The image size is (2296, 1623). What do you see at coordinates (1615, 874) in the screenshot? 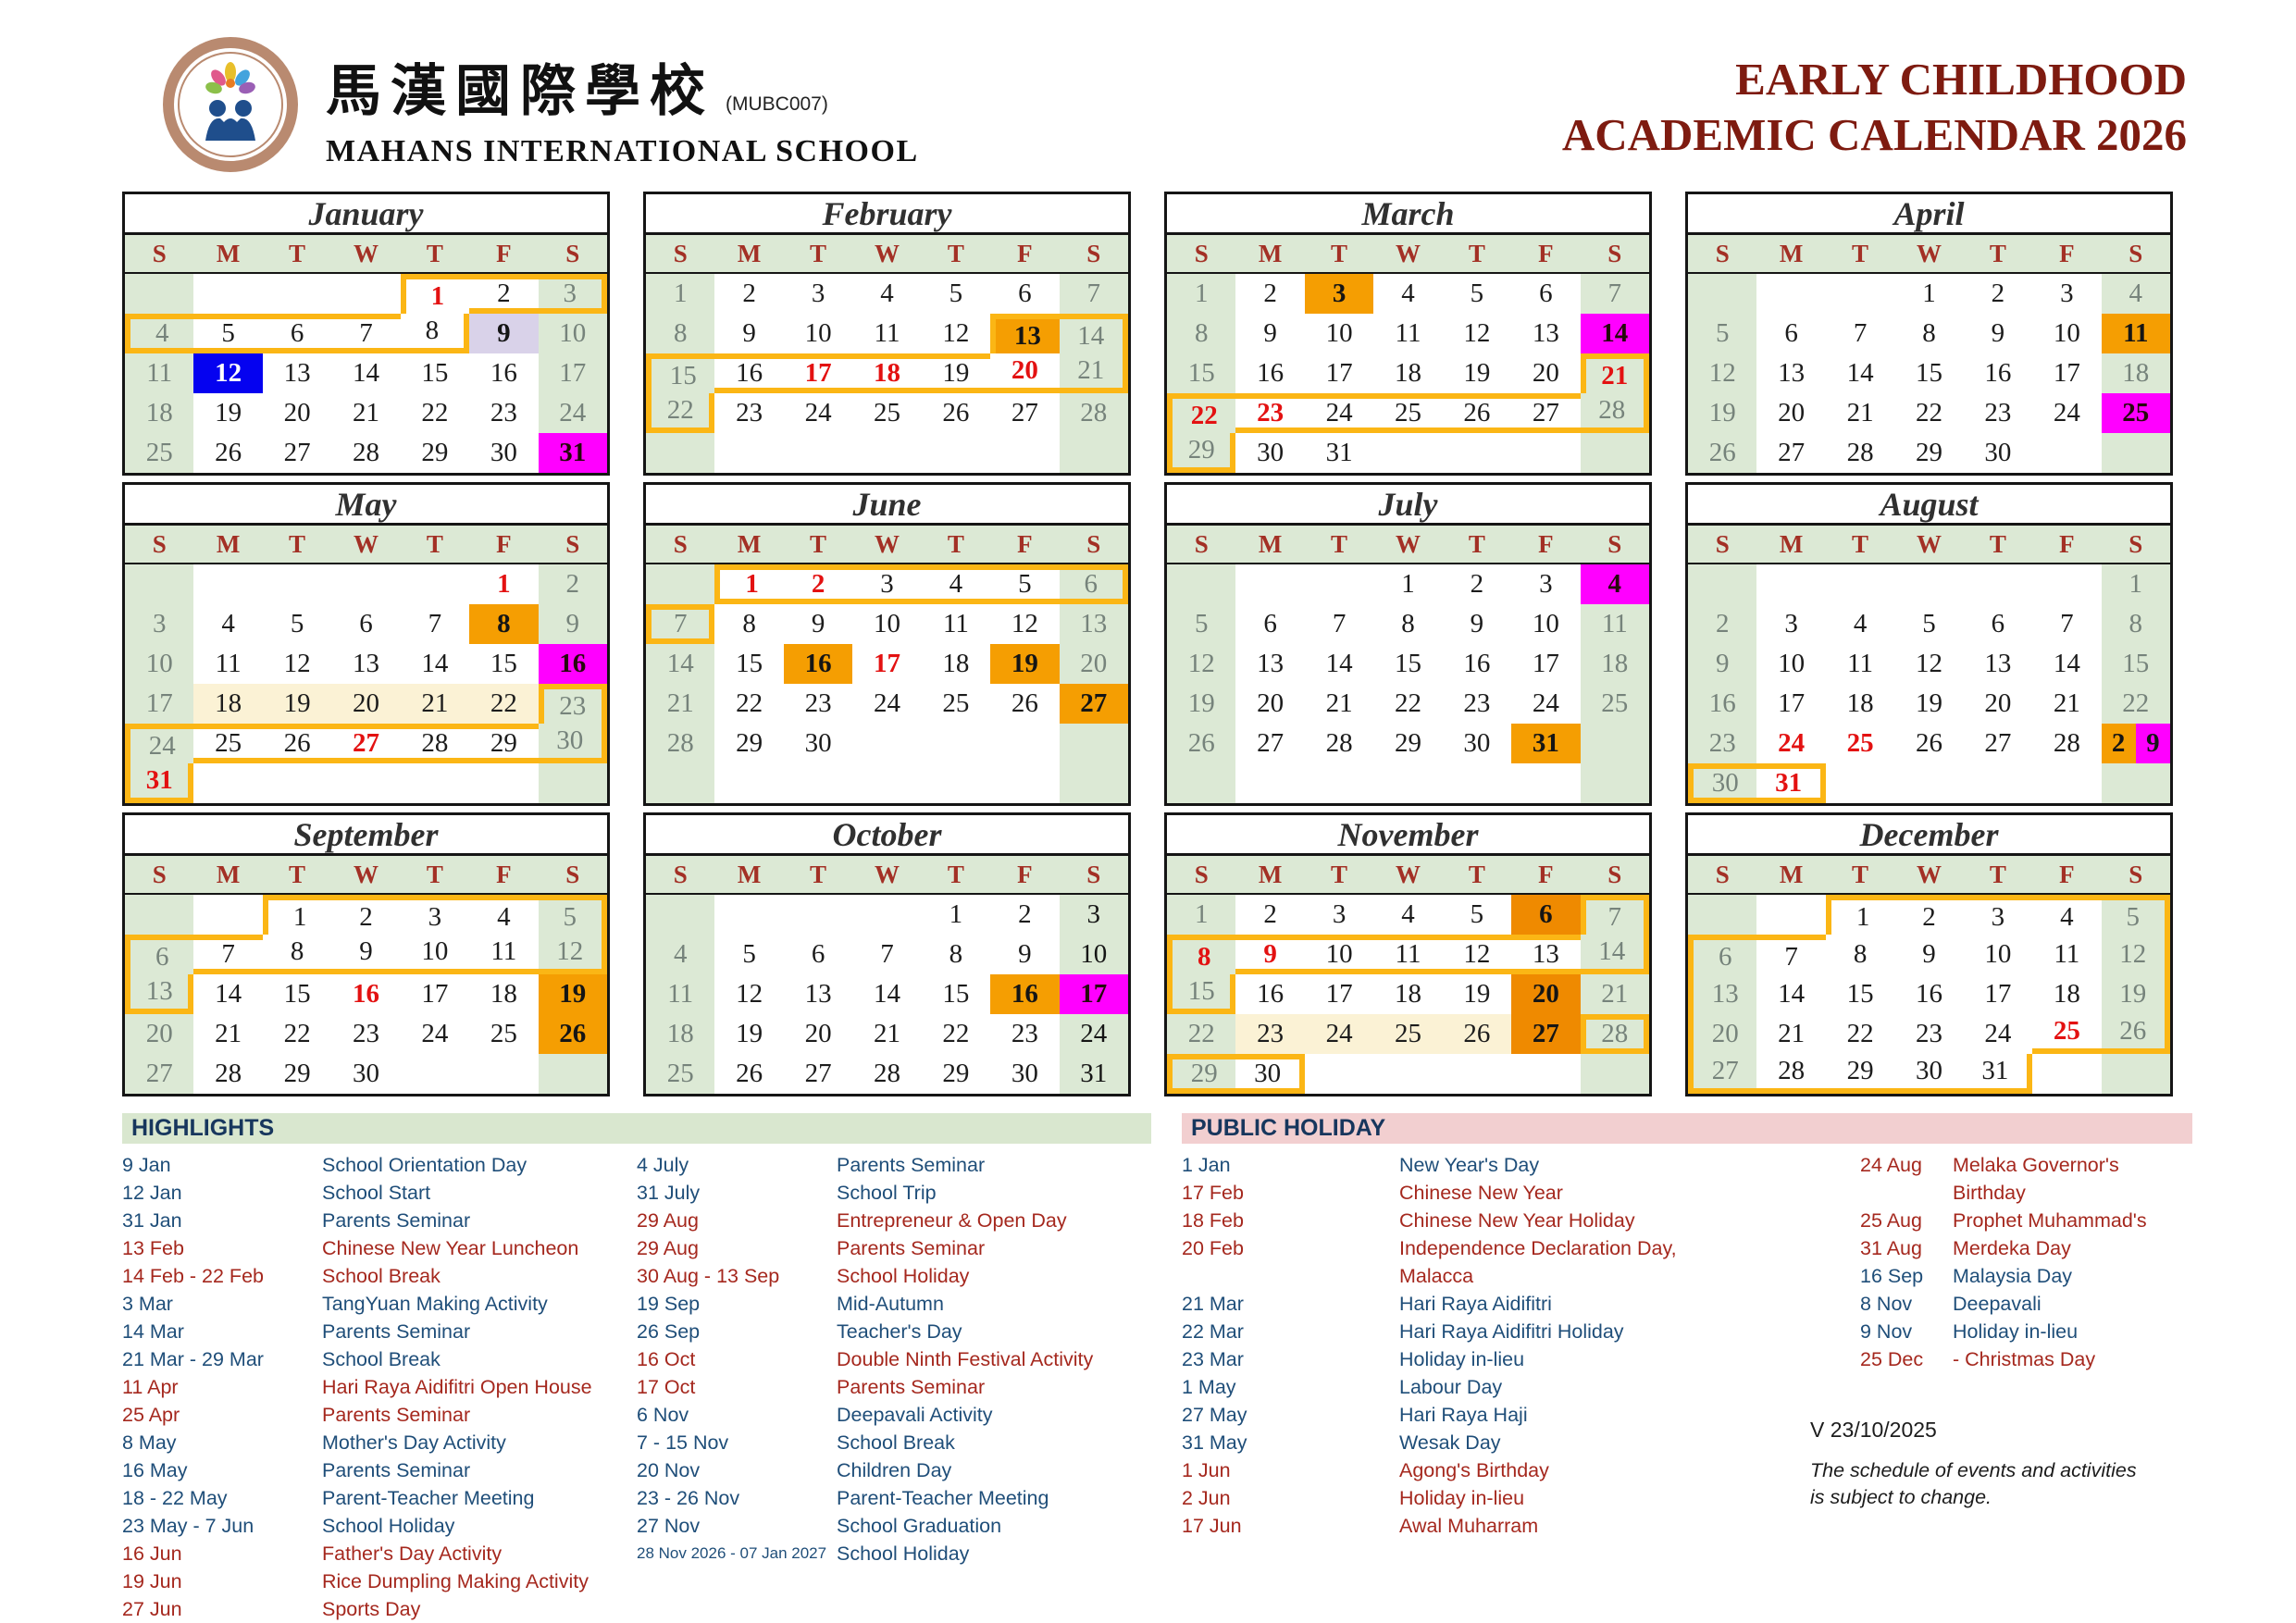
I see `weekday-letter: S` at bounding box center [1615, 874].